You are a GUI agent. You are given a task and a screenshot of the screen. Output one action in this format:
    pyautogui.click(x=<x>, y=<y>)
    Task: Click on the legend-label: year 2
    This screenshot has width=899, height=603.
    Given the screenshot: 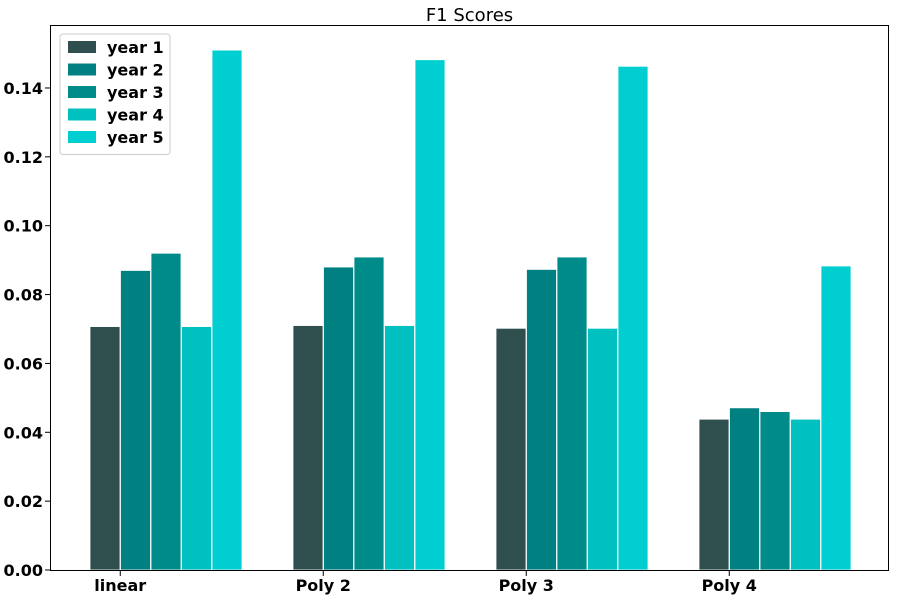 What is the action you would take?
    pyautogui.click(x=135, y=70)
    